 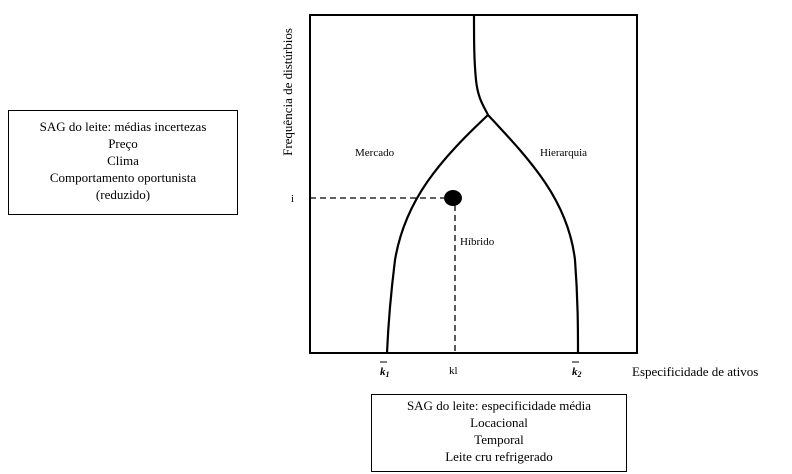 What do you see at coordinates (695, 371) in the screenshot?
I see `x-axis-label: Especificidade de ativos` at bounding box center [695, 371].